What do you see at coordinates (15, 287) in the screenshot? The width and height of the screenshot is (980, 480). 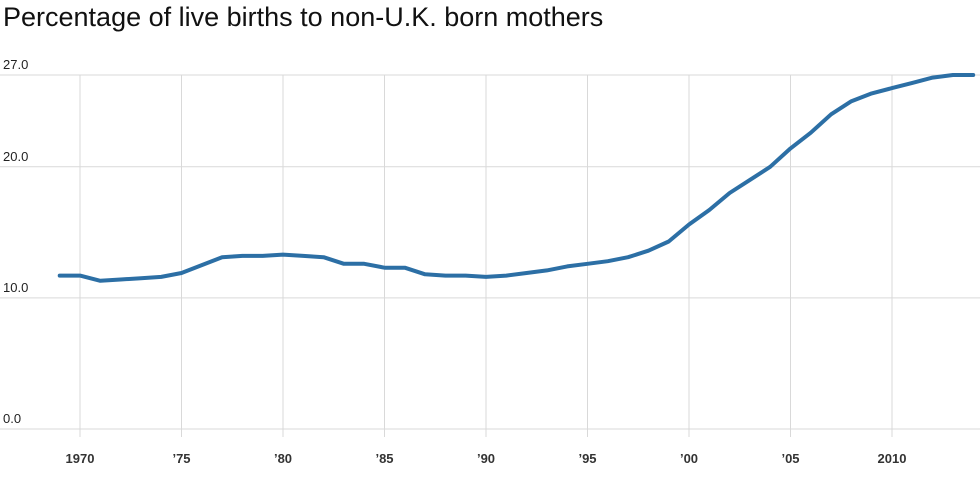 I see `y-tick-label: 10.0` at bounding box center [15, 287].